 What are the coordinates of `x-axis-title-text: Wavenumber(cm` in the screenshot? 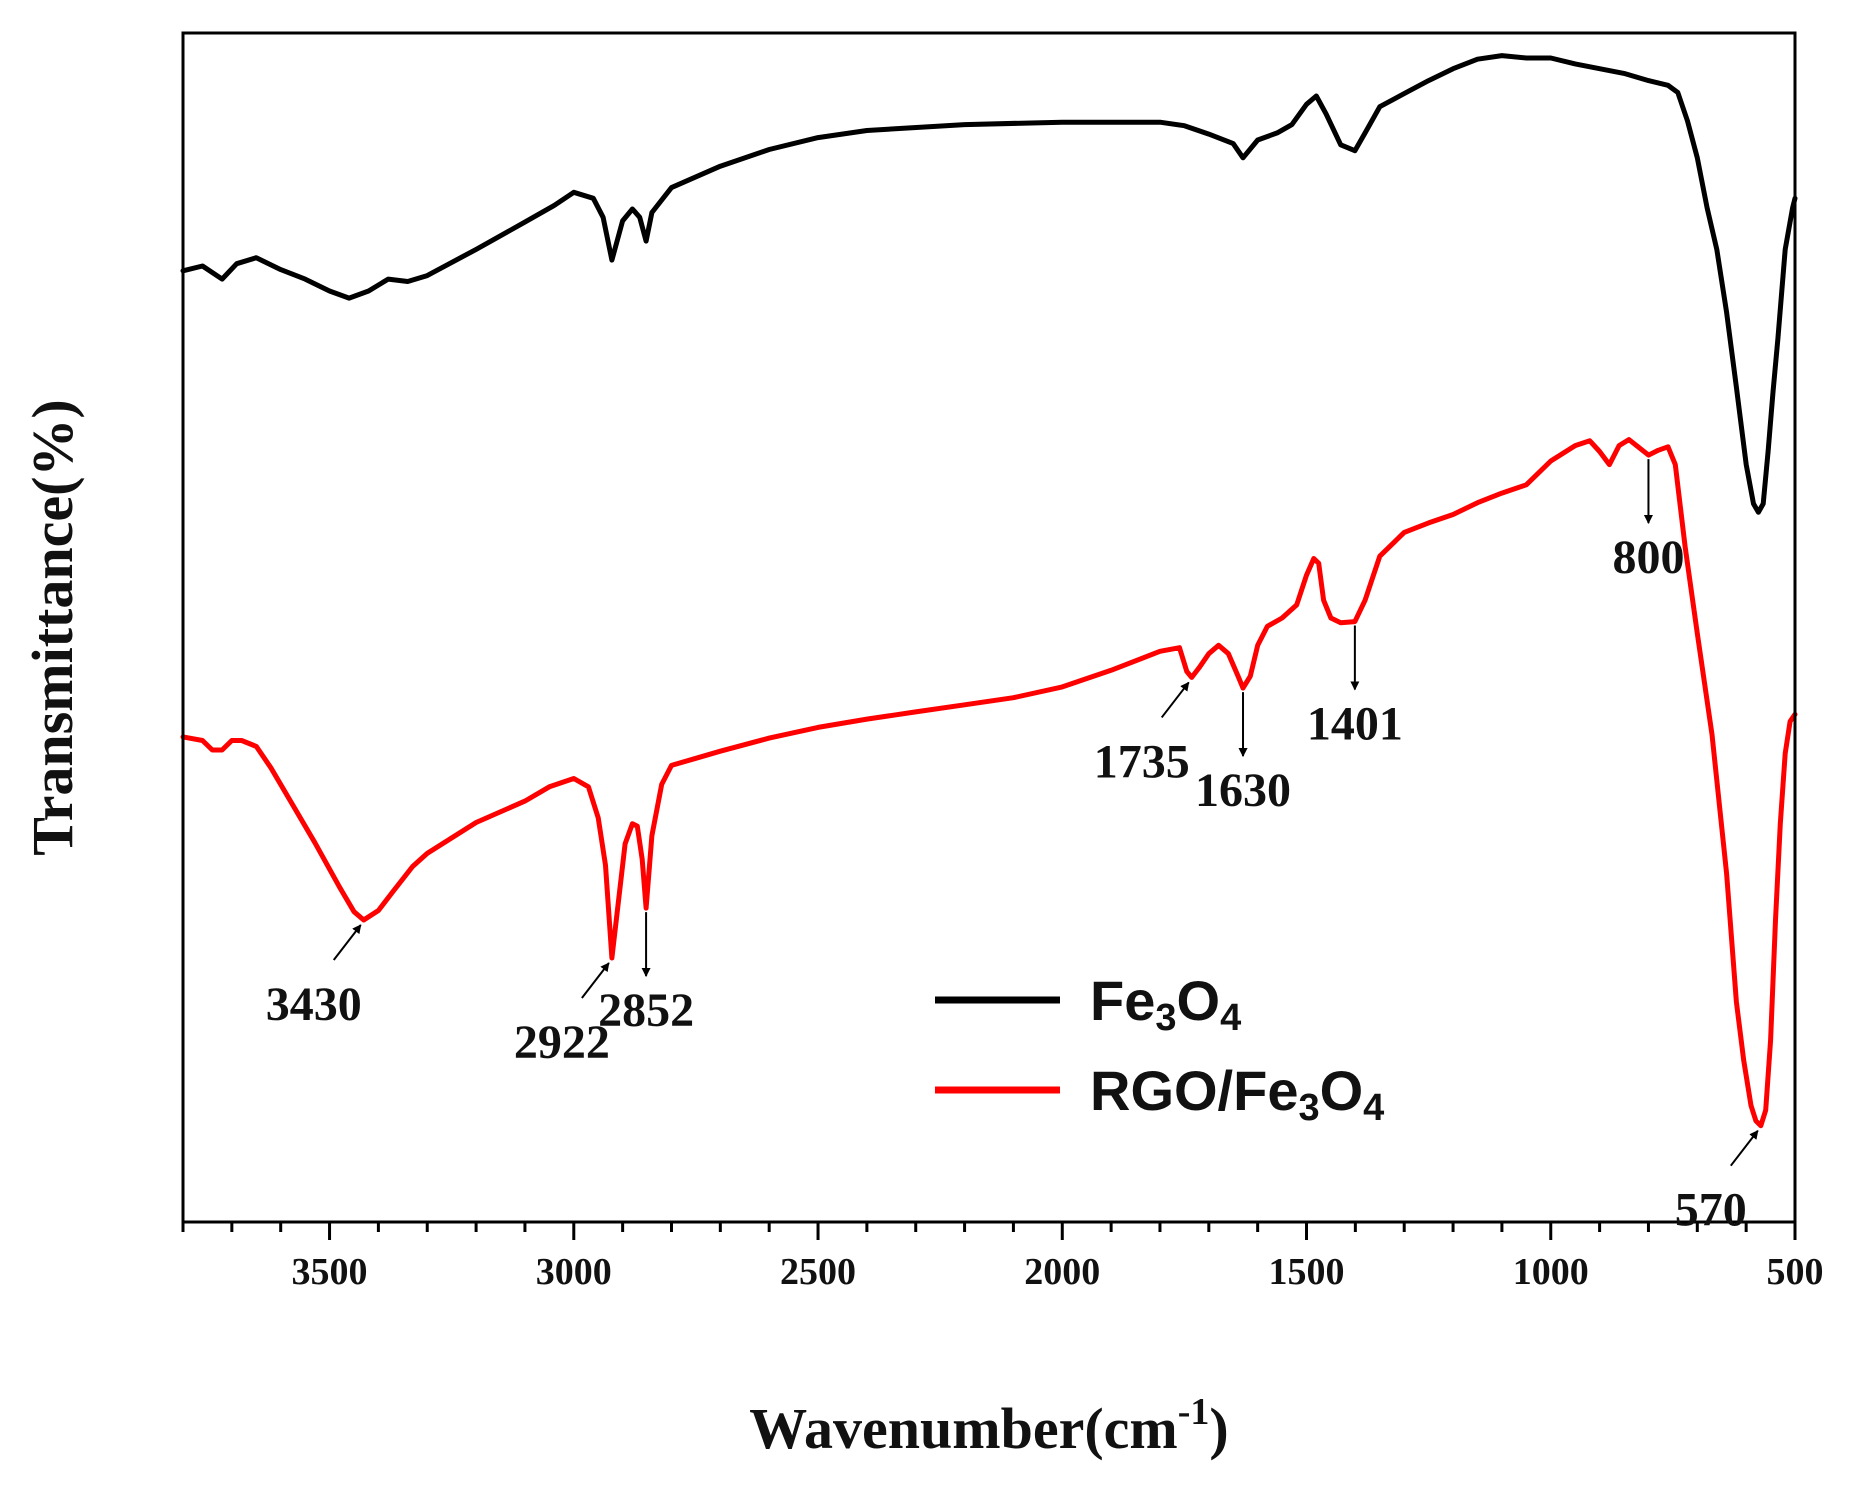 It's located at (963, 1428).